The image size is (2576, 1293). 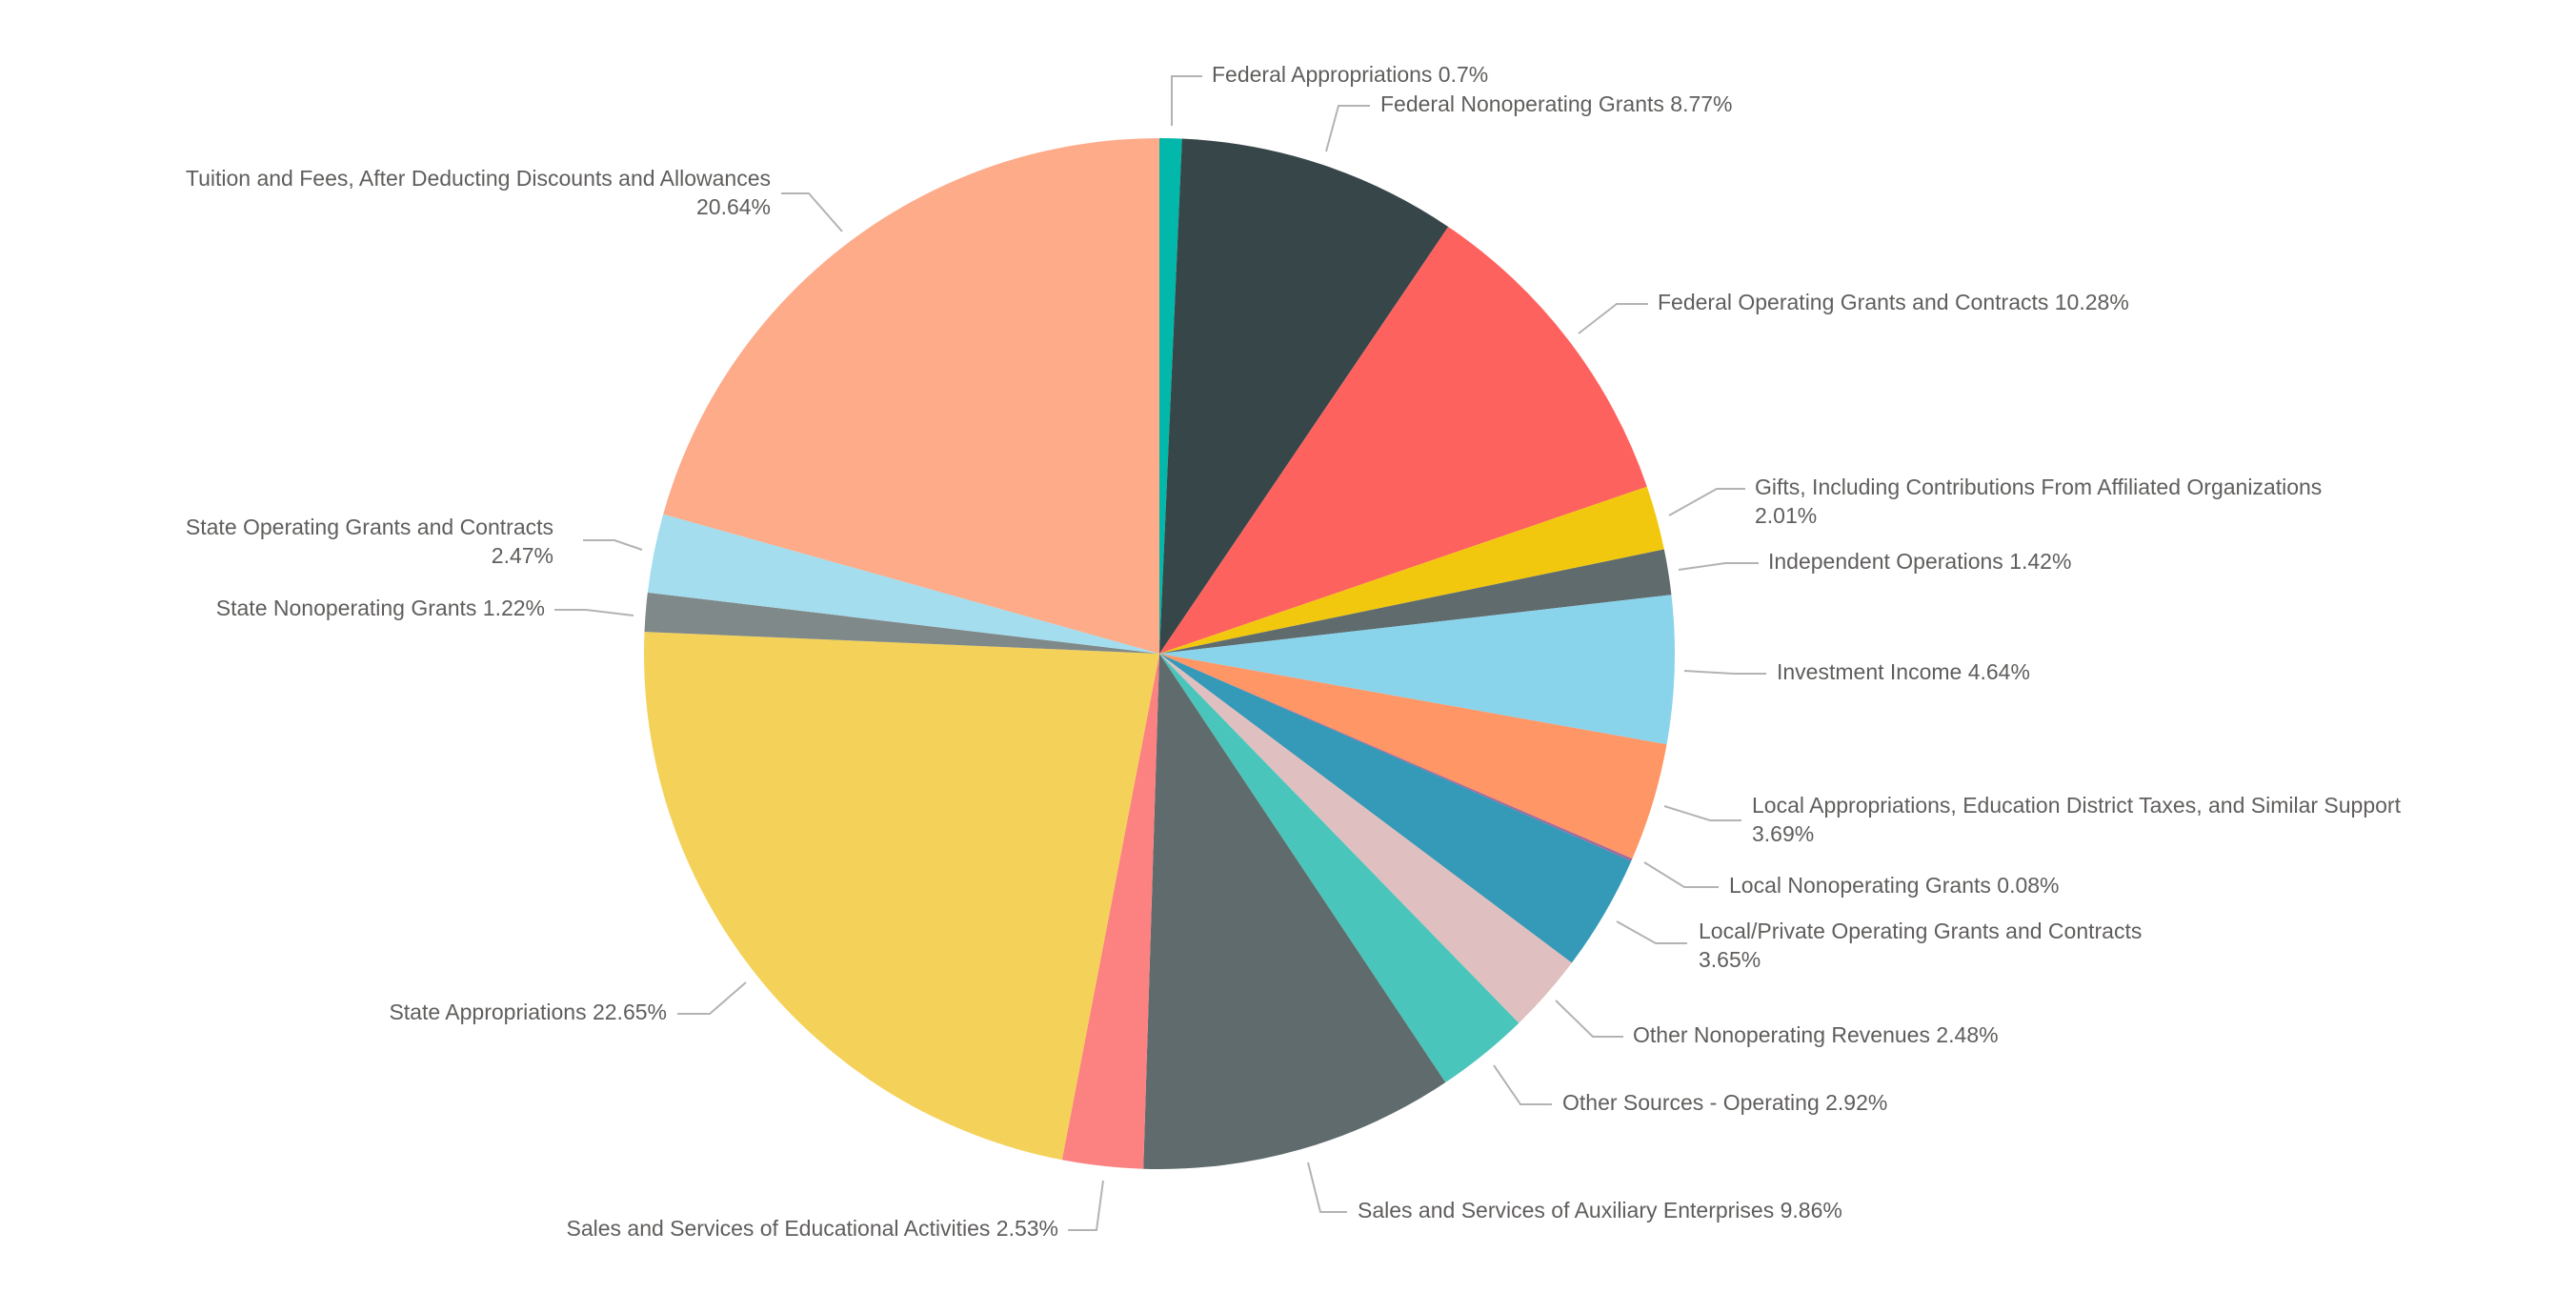 I want to click on data-label-state-nonoperating-grants: State Nonoperating Grants 1.22%, so click(x=381, y=608).